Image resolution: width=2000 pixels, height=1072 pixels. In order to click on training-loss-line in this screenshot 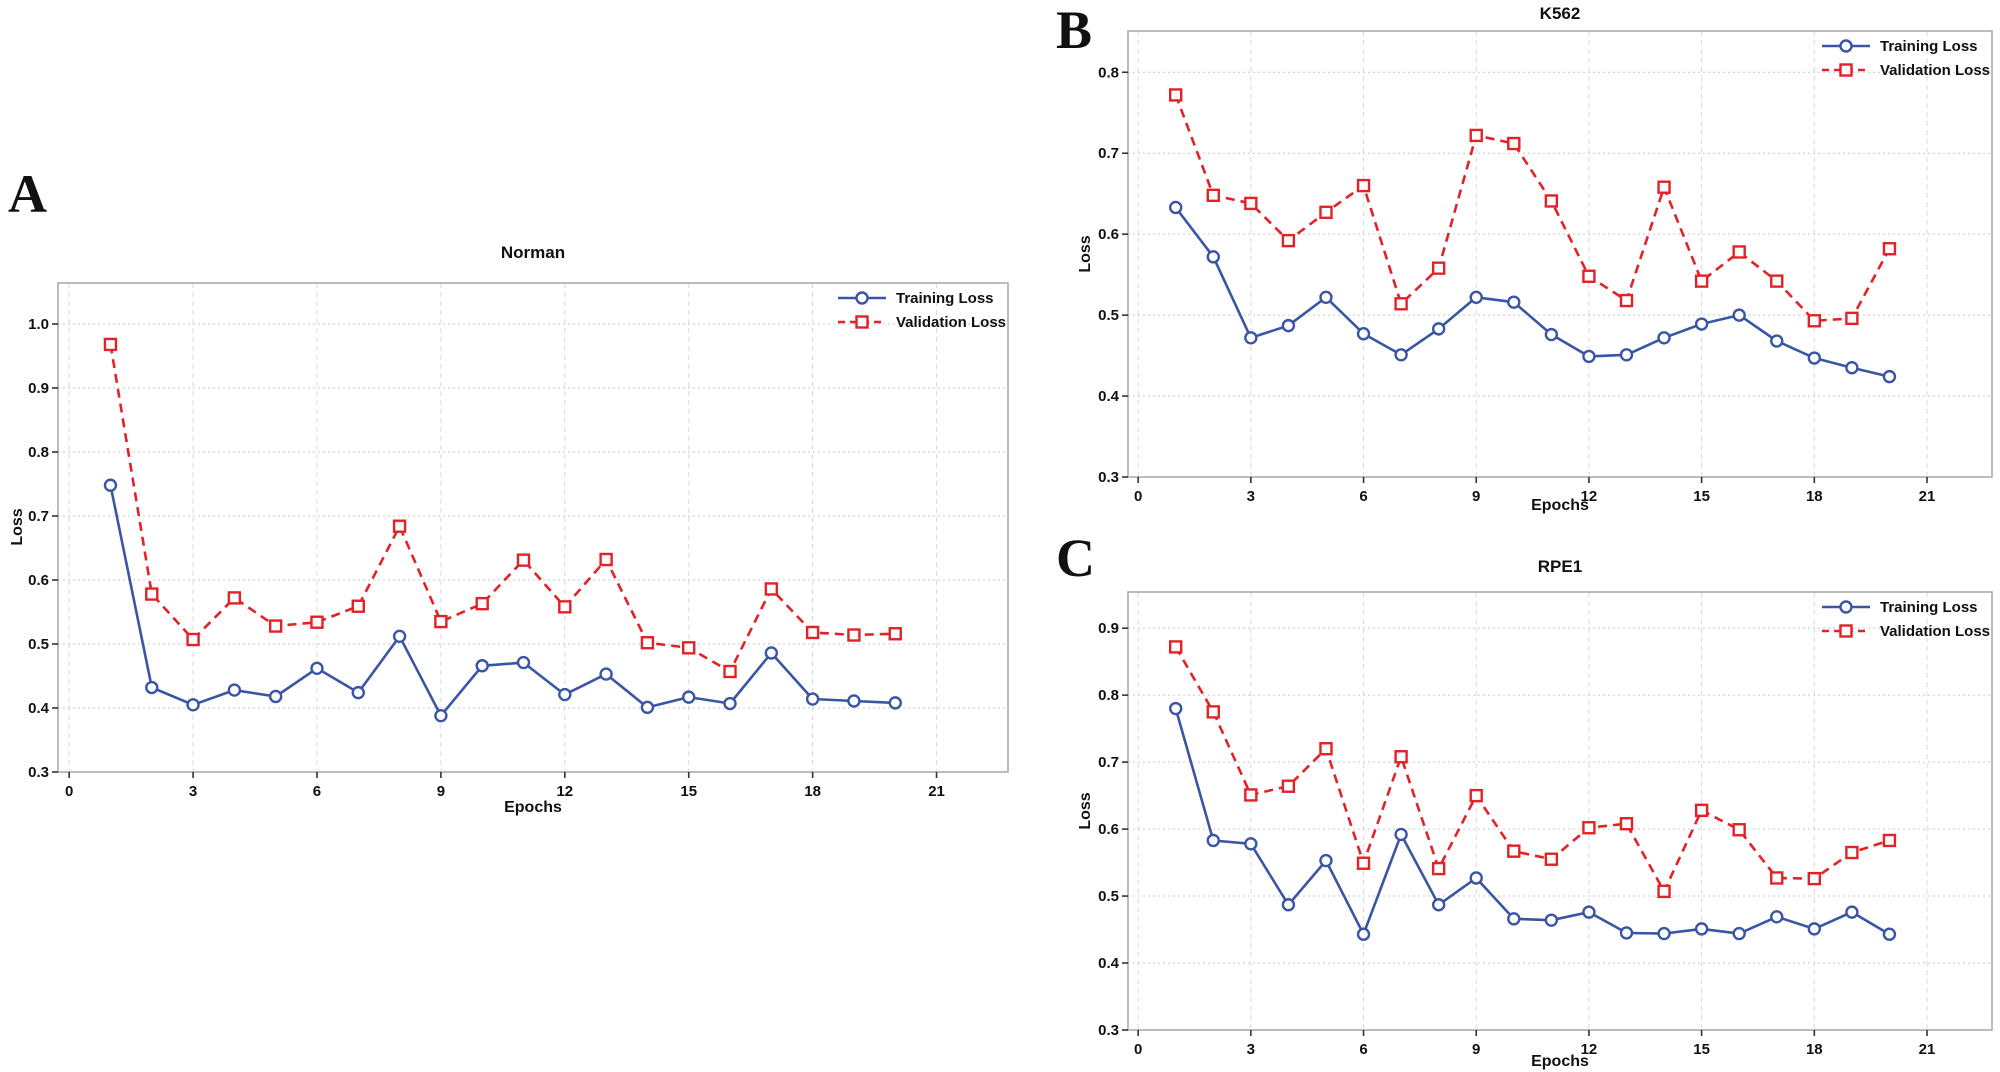, I will do `click(1532, 292)`.